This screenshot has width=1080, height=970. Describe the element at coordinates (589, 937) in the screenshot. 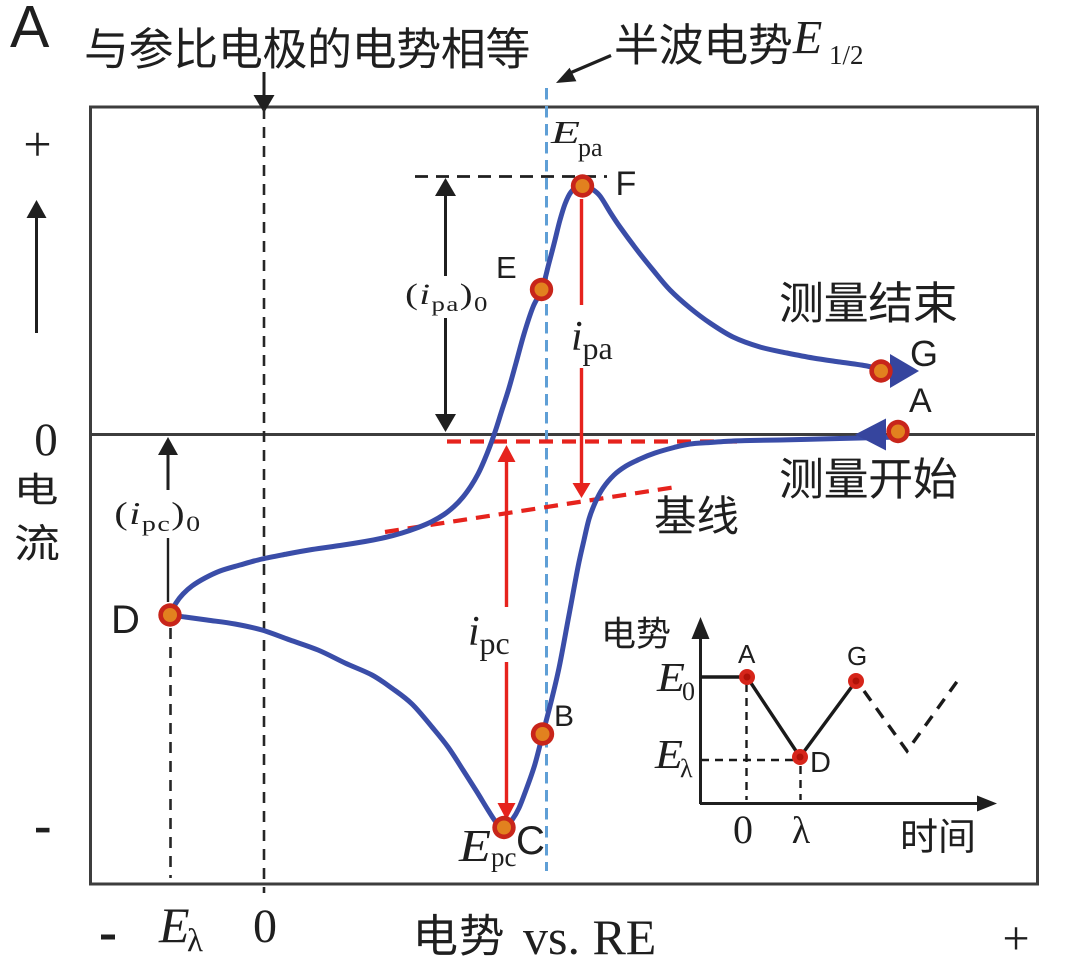

I see `svg-text: vs. RE` at that location.